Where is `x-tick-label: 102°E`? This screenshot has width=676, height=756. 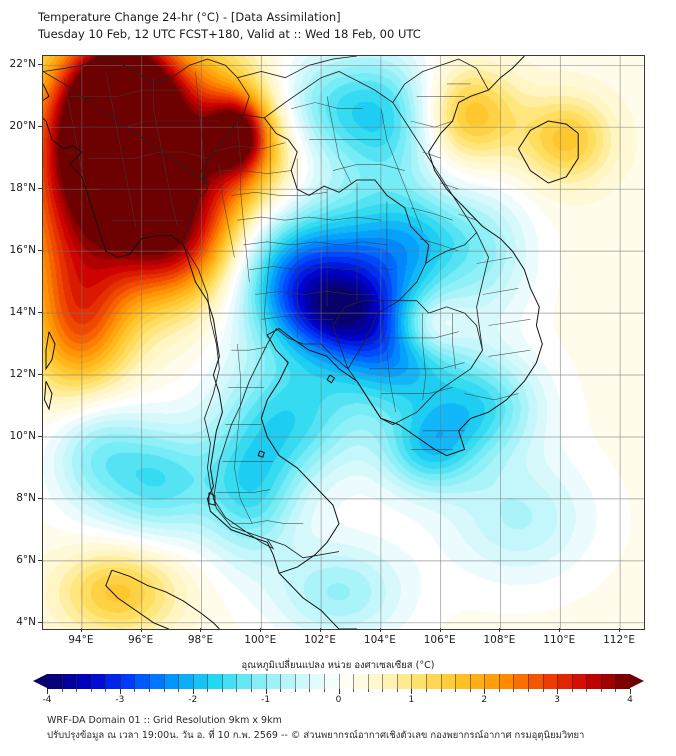 x-tick-label: 102°E is located at coordinates (320, 640).